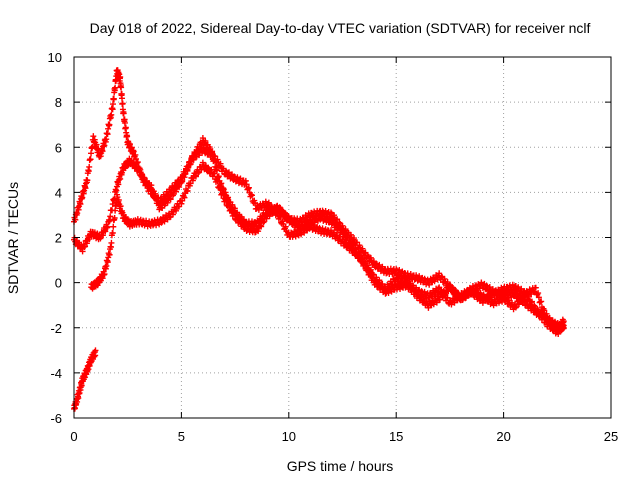 The height and width of the screenshot is (480, 640). I want to click on y-axis-label: SDTVAR / TECUs, so click(13, 238).